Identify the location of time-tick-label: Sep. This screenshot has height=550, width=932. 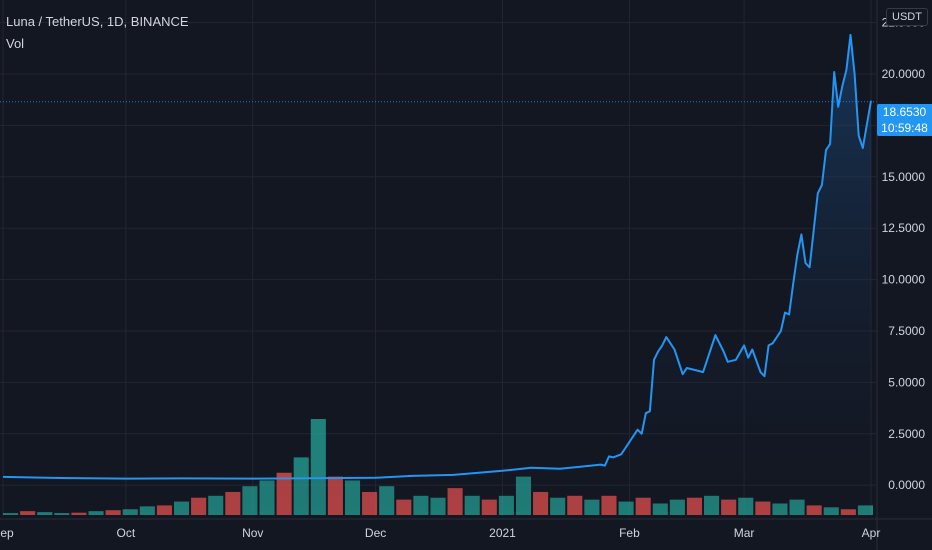
(7, 533).